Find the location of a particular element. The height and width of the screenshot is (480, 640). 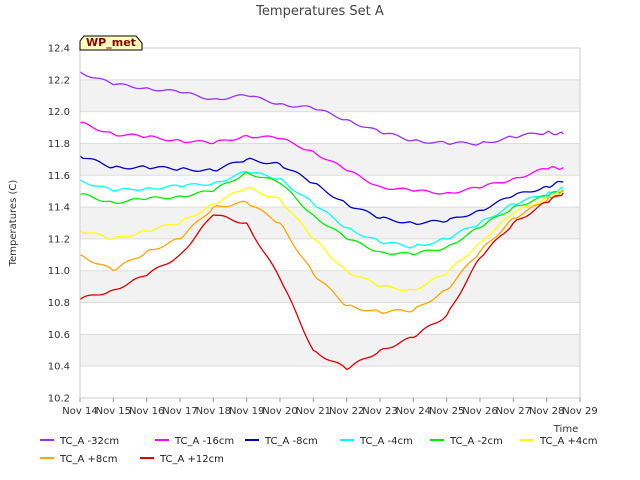

legend-item: TC_A +12cm is located at coordinates (182, 459).